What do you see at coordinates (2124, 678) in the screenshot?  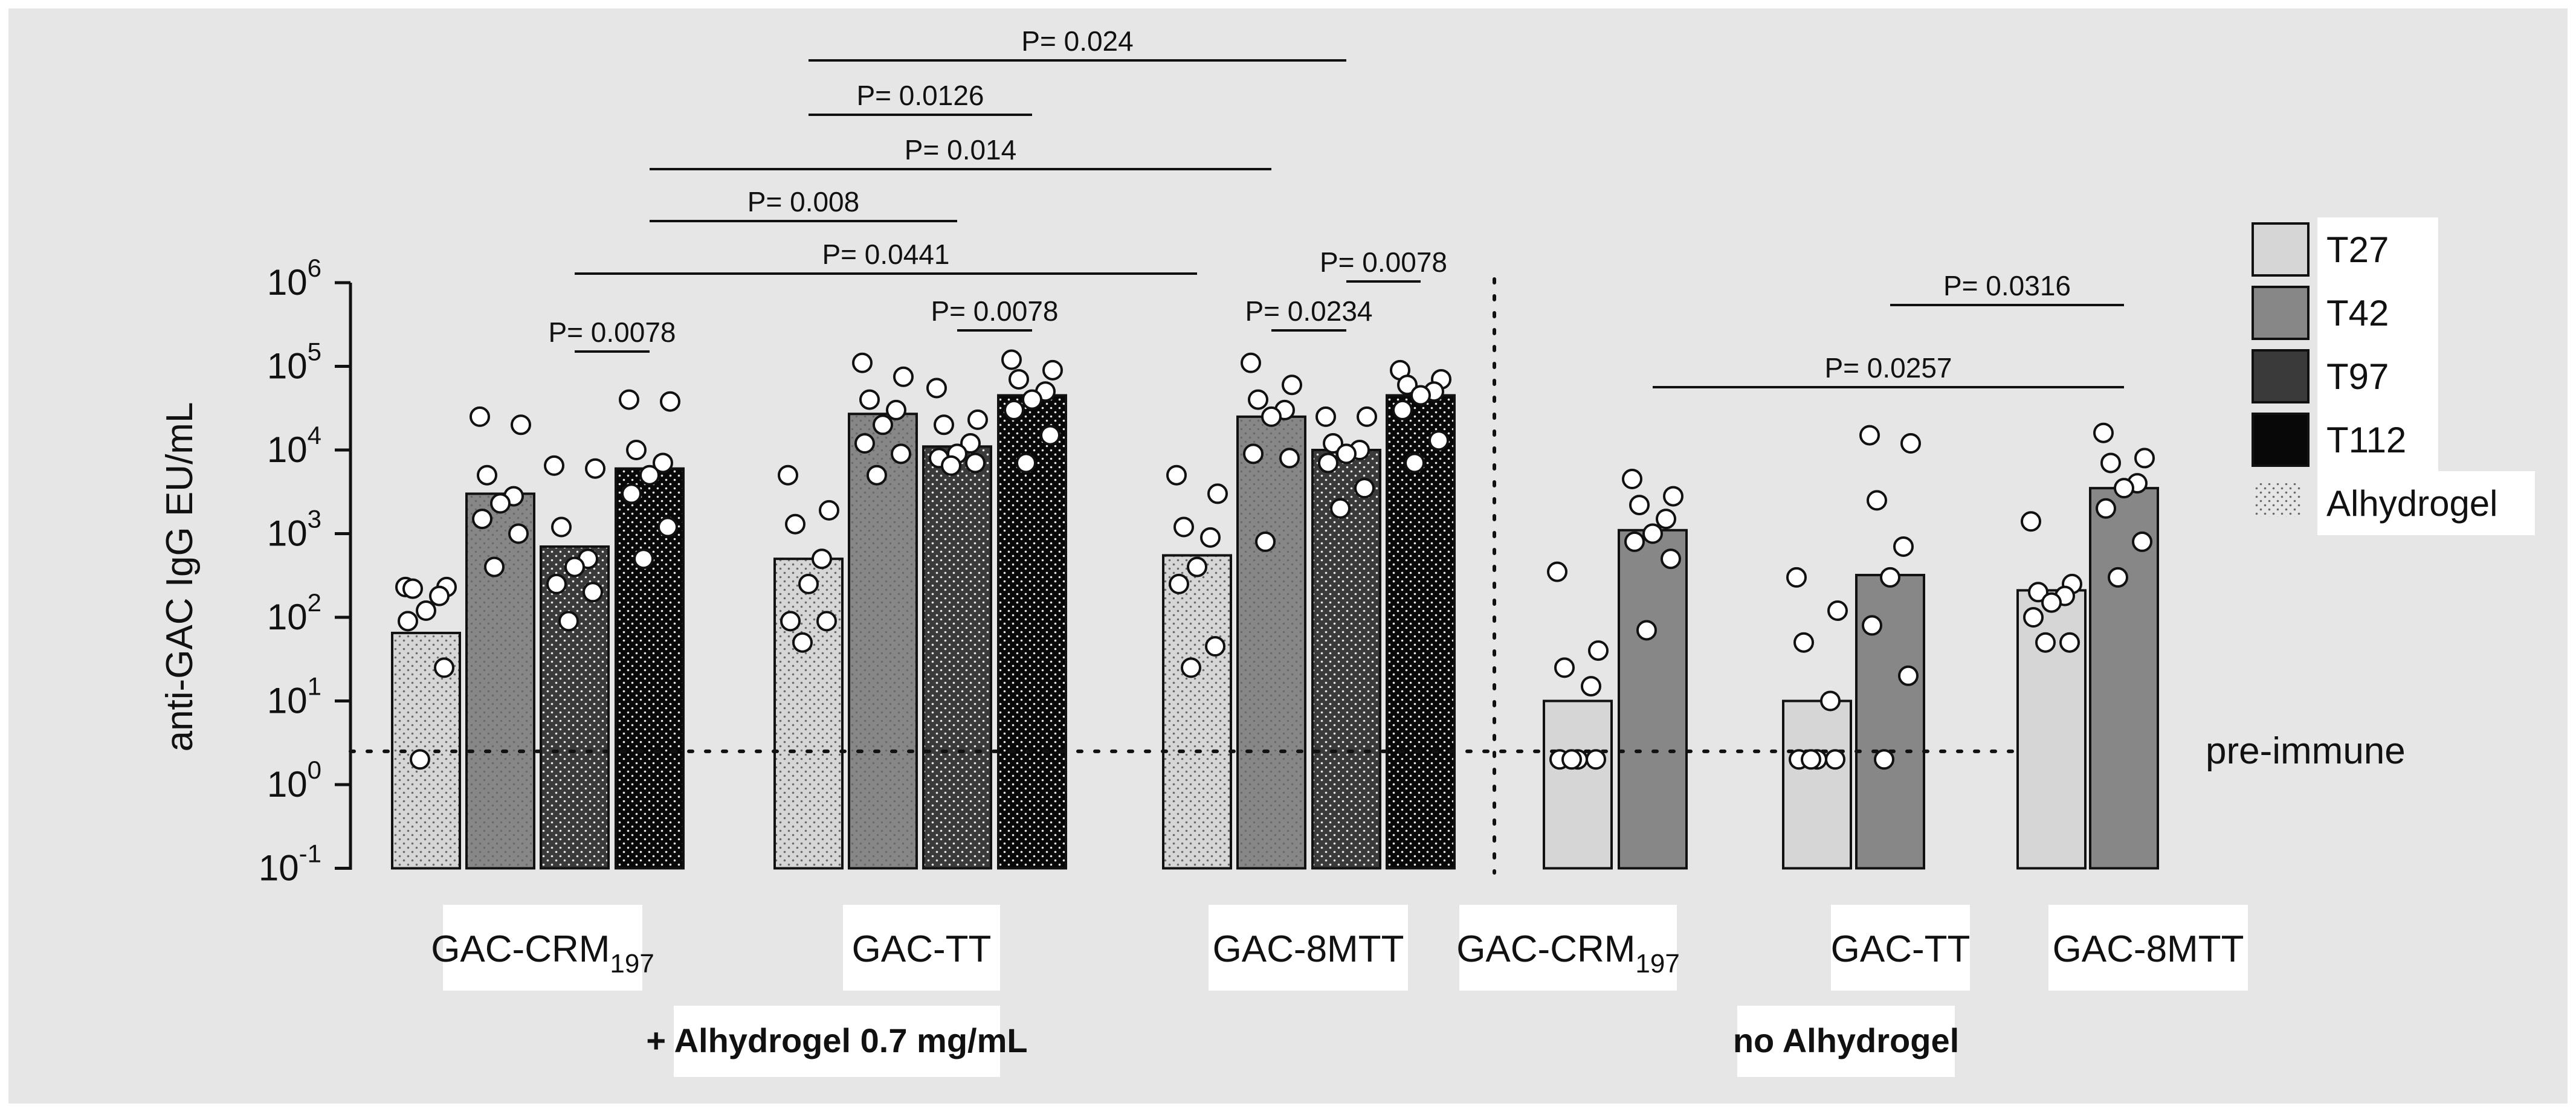 I see `bar-g5-T42` at bounding box center [2124, 678].